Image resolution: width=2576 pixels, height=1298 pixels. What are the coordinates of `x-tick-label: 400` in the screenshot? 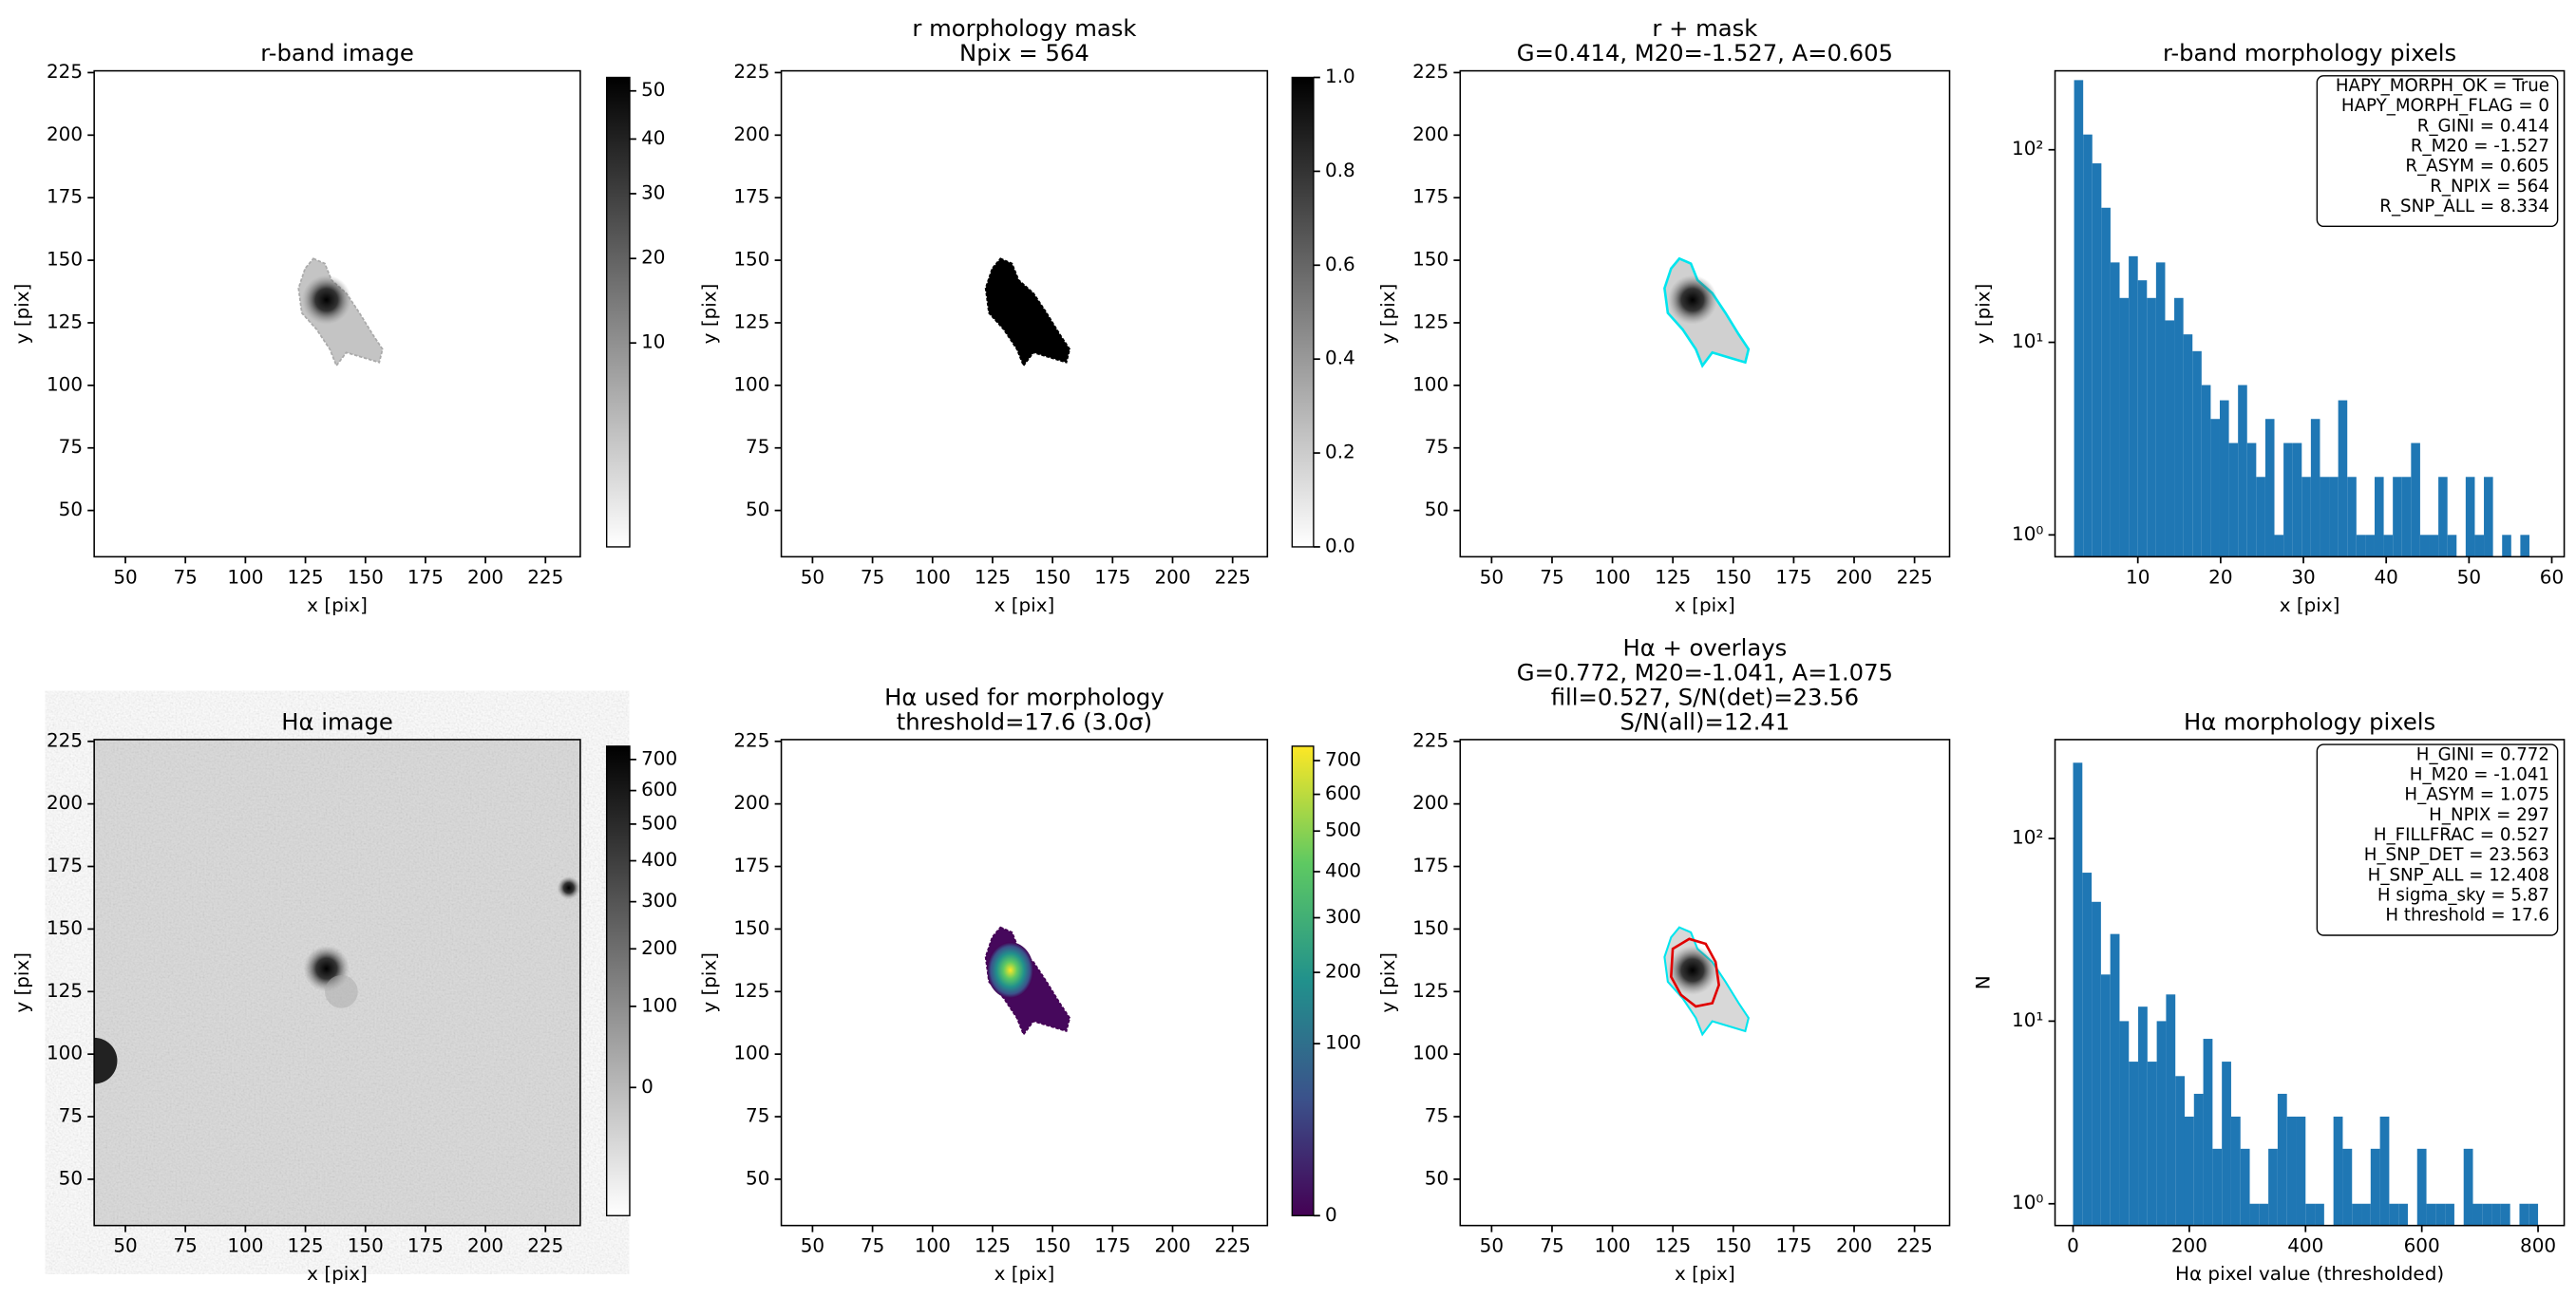 It's located at (2305, 1245).